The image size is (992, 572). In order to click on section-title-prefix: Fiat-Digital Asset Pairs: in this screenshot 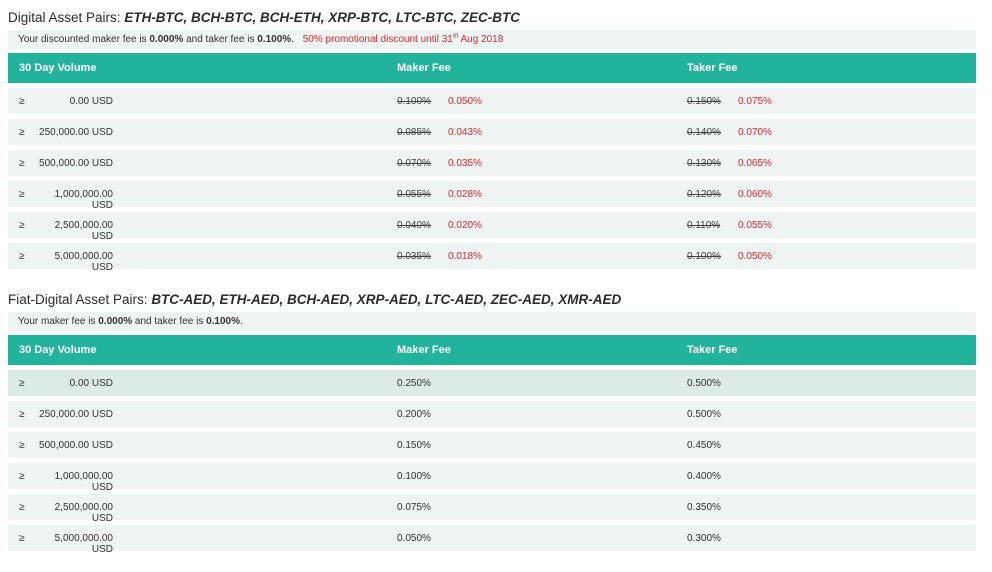, I will do `click(78, 299)`.